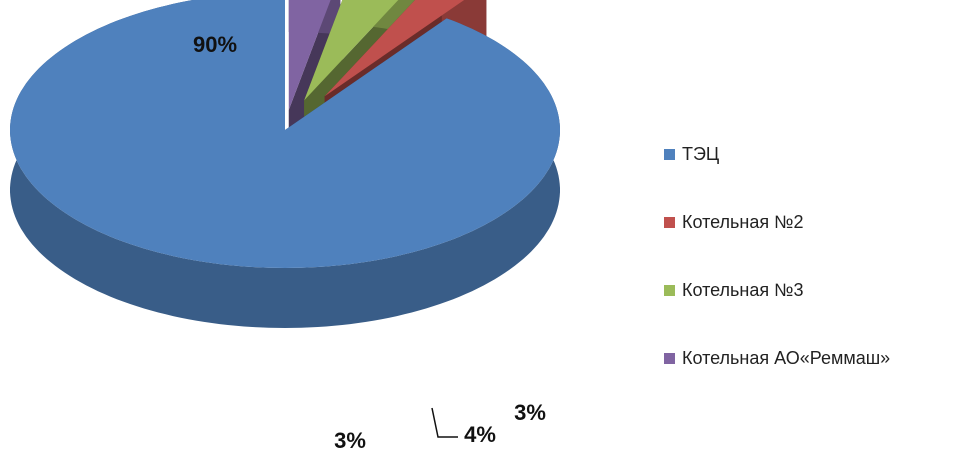 The height and width of the screenshot is (454, 969). Describe the element at coordinates (530, 412) in the screenshot. I see `data-label-1: 3%` at that location.